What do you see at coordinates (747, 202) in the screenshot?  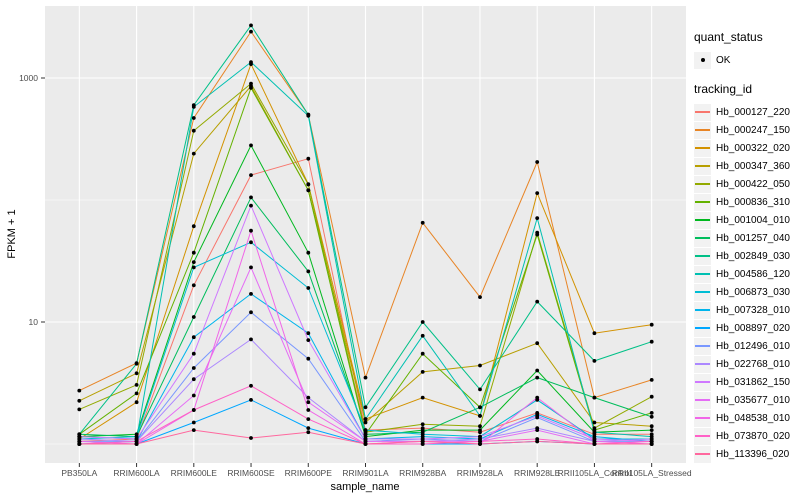 I see `legend-item-Hb_000836_310: Hb_000836_310` at bounding box center [747, 202].